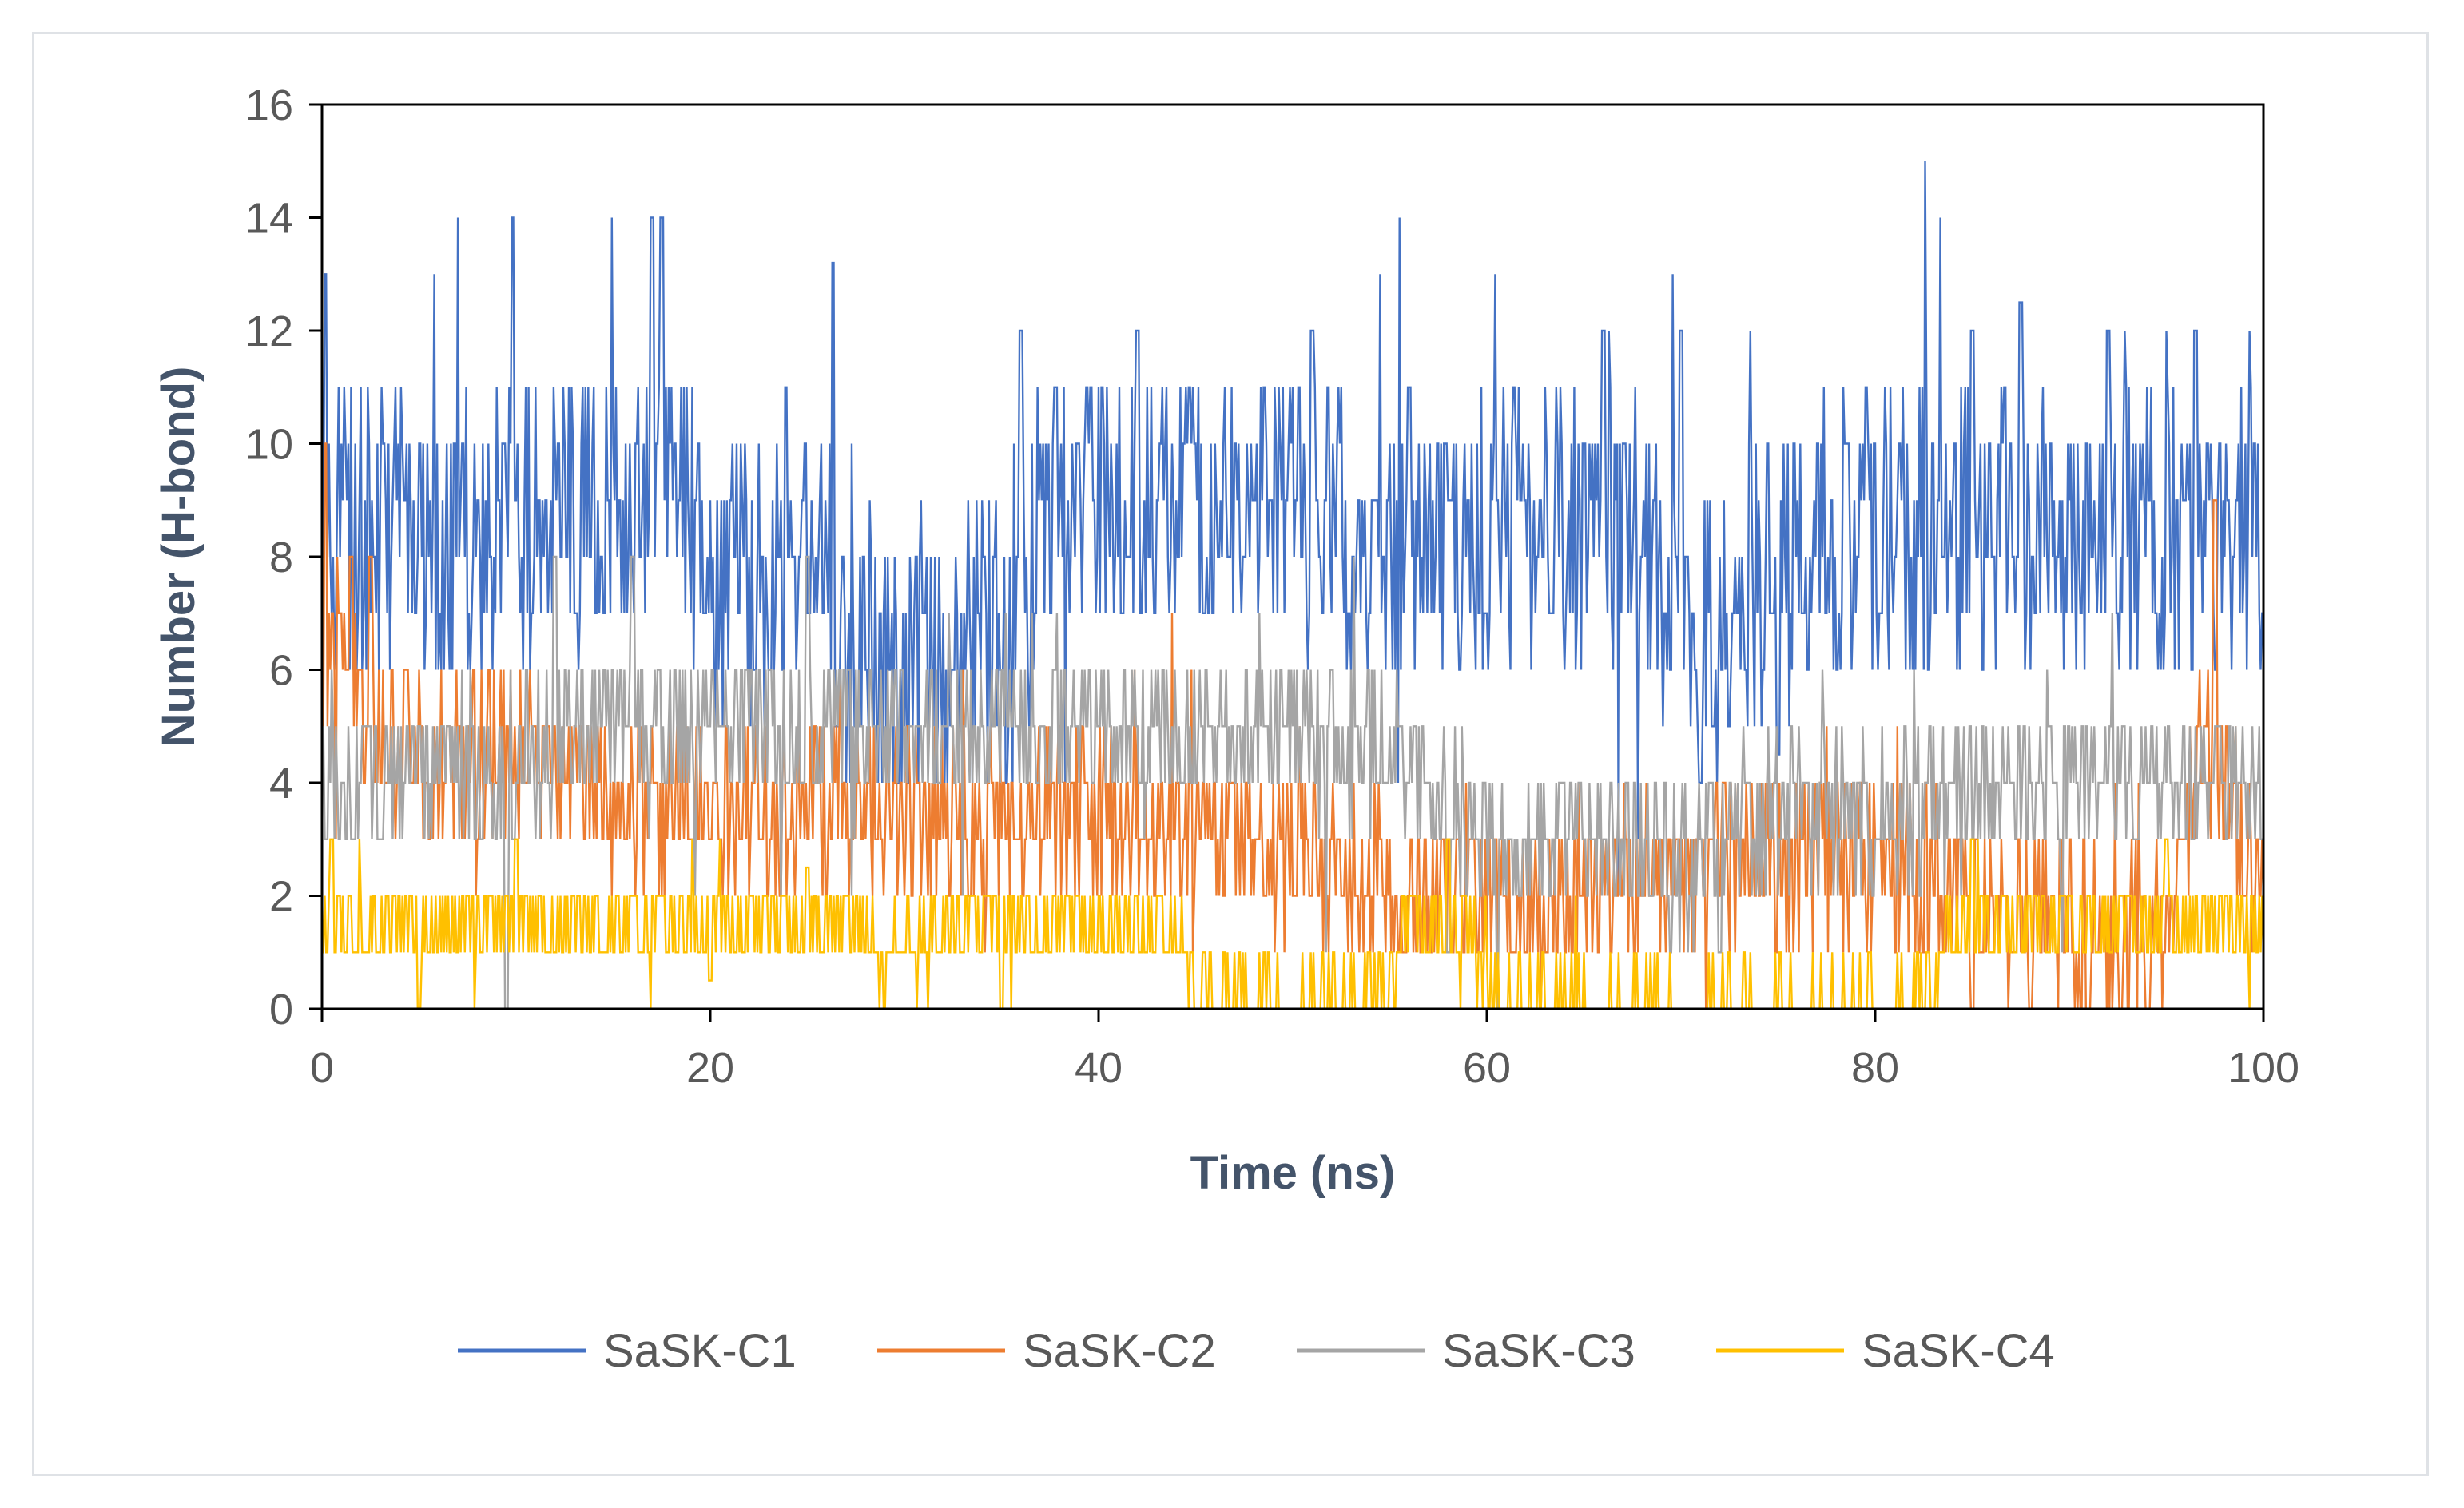 The image size is (2464, 1508). What do you see at coordinates (710, 1068) in the screenshot?
I see `x-tick-label: 20` at bounding box center [710, 1068].